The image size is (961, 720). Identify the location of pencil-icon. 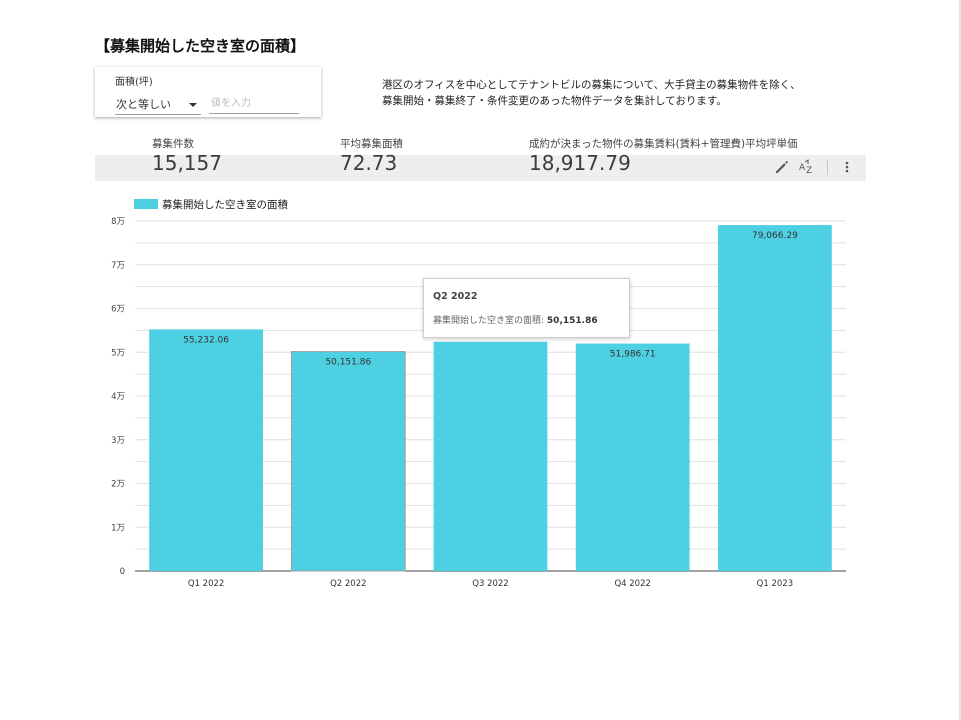
(782, 167).